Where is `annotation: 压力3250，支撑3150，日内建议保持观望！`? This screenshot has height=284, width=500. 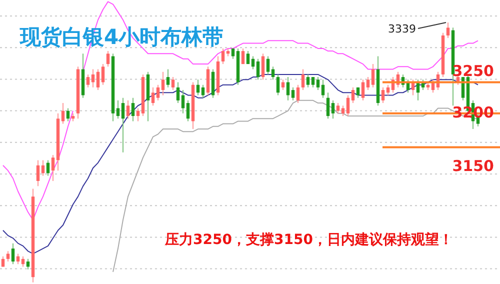 annotation: 压力3250，支撑3150，日内建议保持观望！ is located at coordinates (308, 239).